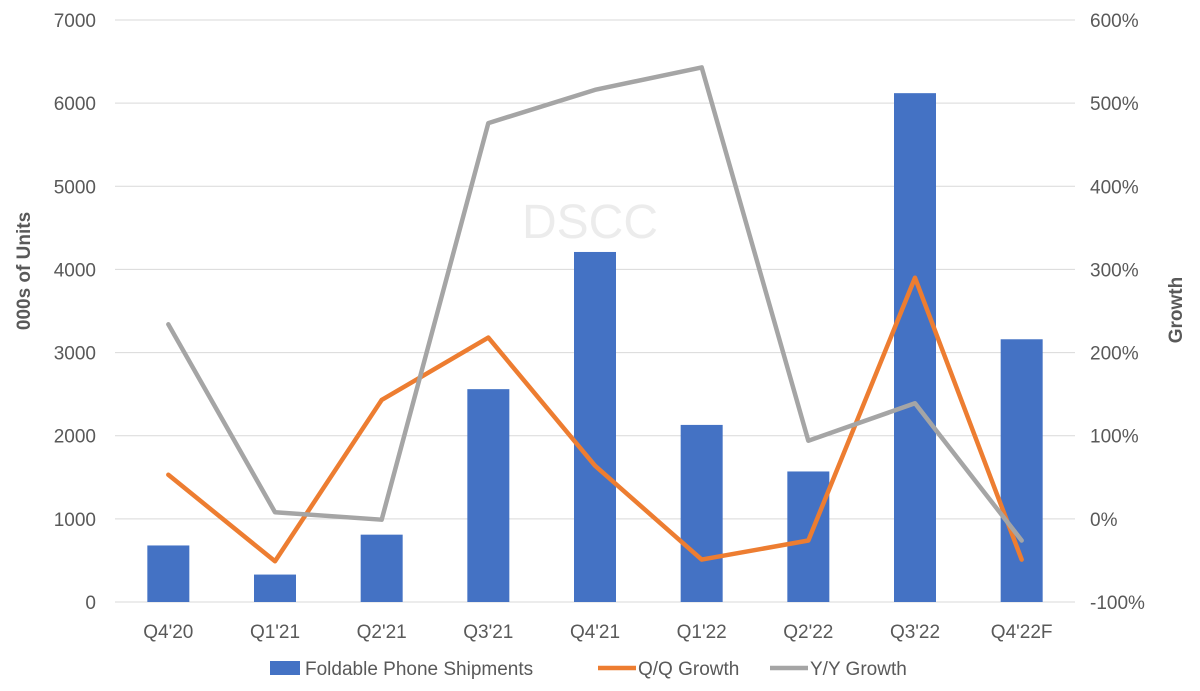 The image size is (1200, 691). Describe the element at coordinates (75, 437) in the screenshot. I see `y-tick-label: 2000` at that location.